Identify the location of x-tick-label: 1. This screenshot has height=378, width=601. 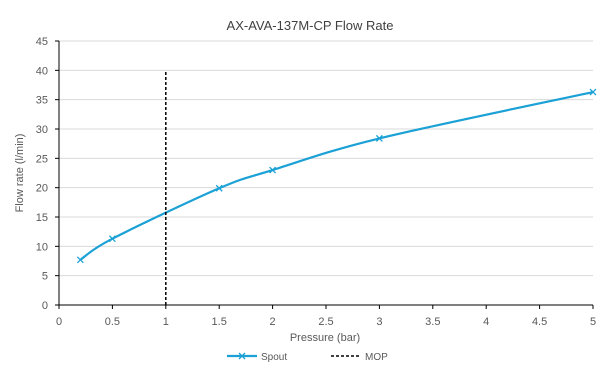
(166, 322).